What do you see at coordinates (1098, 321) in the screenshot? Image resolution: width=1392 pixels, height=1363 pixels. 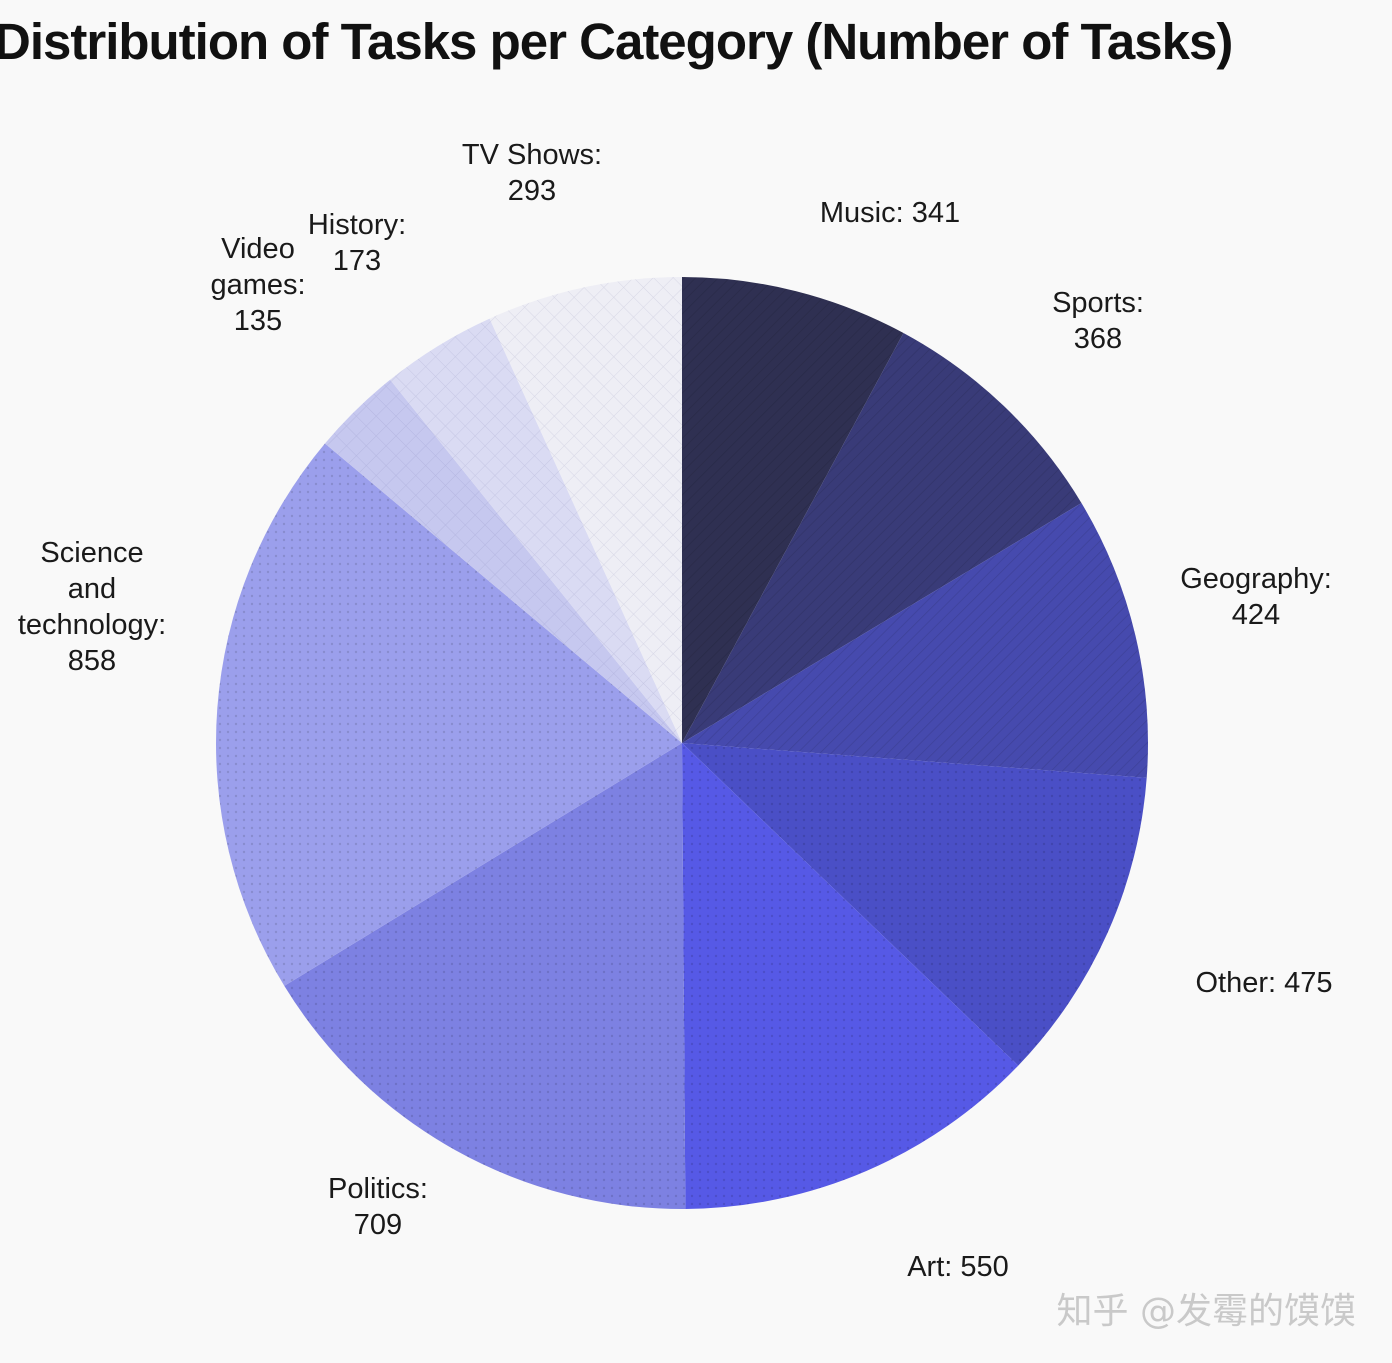 I see `label-sports: Sports: 368` at bounding box center [1098, 321].